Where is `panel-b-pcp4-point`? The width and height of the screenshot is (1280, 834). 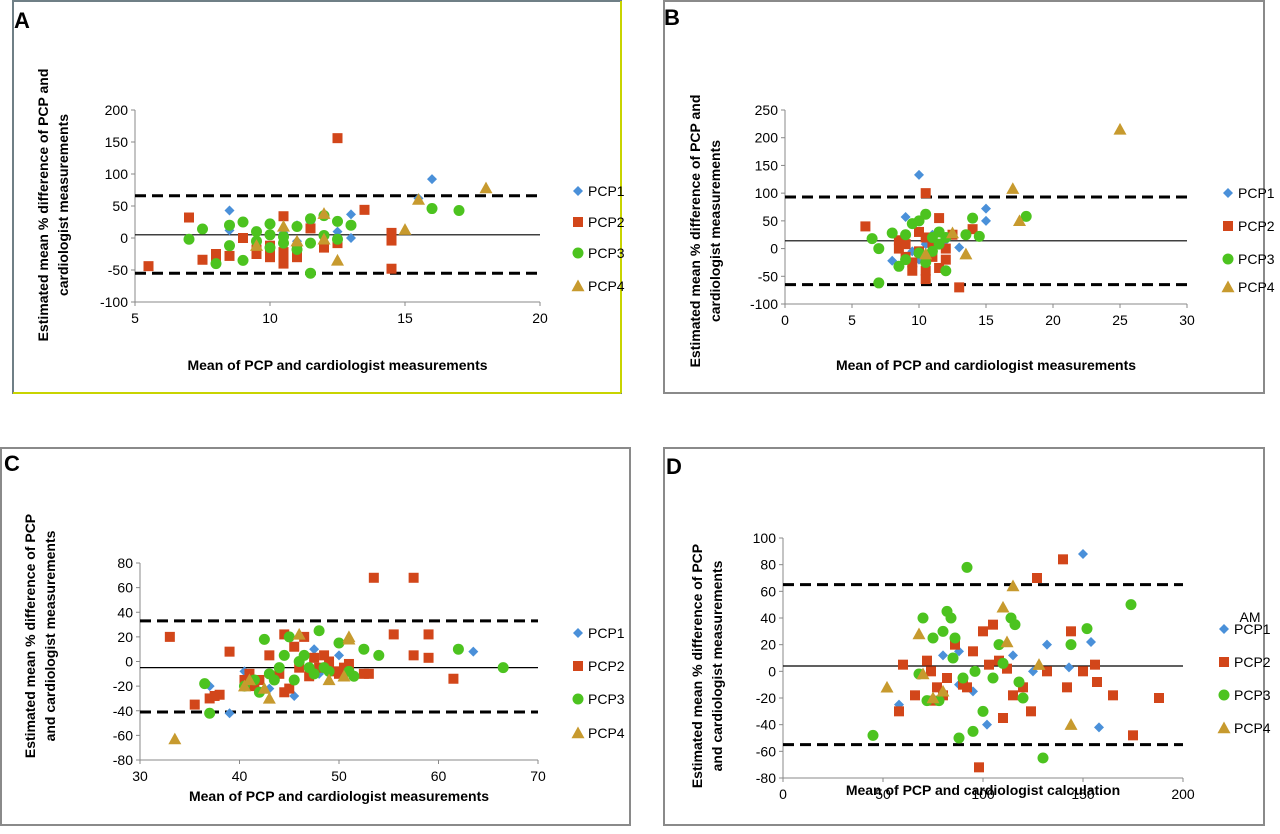
panel-b-pcp4-point is located at coordinates (926, 253).